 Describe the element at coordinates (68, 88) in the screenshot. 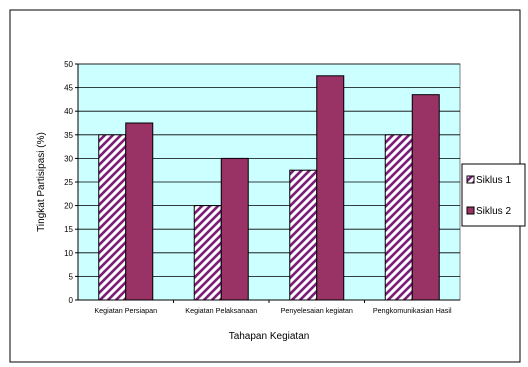

I see `y-tick-label: 45` at that location.